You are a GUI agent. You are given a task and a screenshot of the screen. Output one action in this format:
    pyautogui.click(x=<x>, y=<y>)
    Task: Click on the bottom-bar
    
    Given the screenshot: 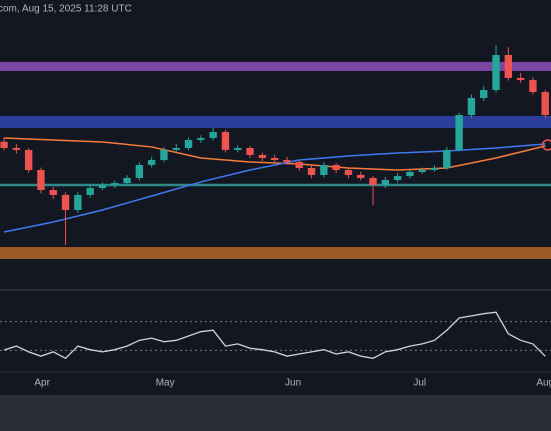 What is the action you would take?
    pyautogui.click(x=275, y=413)
    